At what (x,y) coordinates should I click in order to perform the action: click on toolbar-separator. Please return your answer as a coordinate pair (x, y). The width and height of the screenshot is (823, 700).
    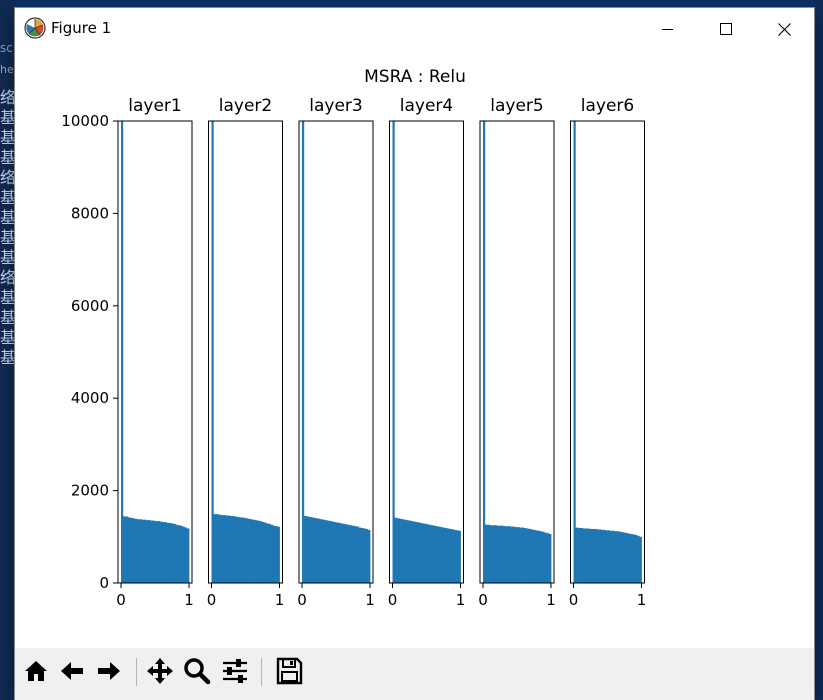
    Looking at the image, I should click on (136, 672).